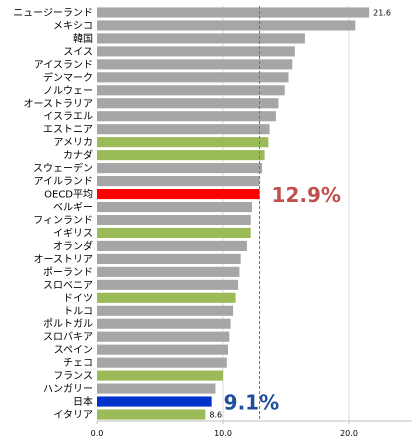  What do you see at coordinates (73, 376) in the screenshot?
I see `category-label: フランス` at bounding box center [73, 376].